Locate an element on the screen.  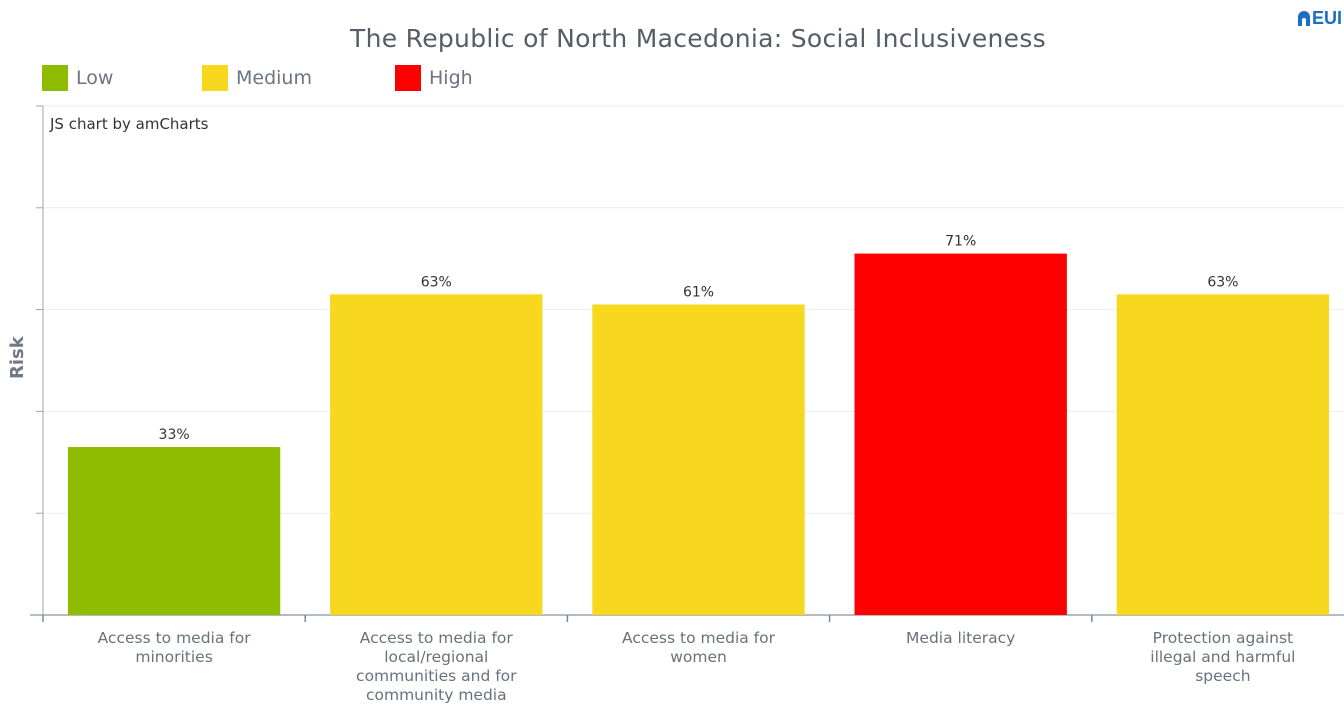
eui-logo: EUI is located at coordinates (1319, 18).